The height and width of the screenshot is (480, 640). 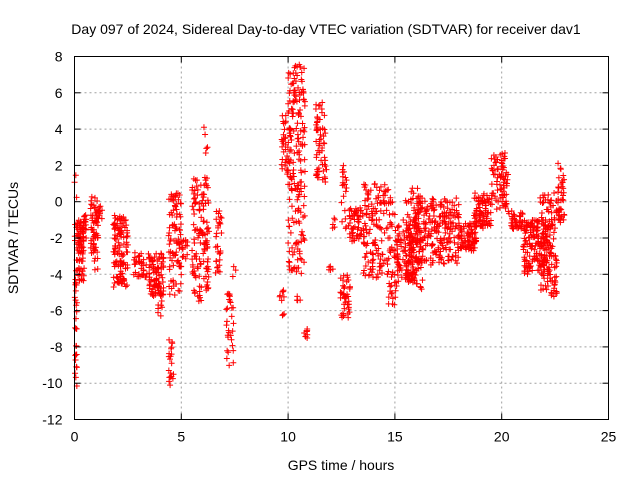 What do you see at coordinates (56, 238) in the screenshot?
I see `y-tick-label: -2` at bounding box center [56, 238].